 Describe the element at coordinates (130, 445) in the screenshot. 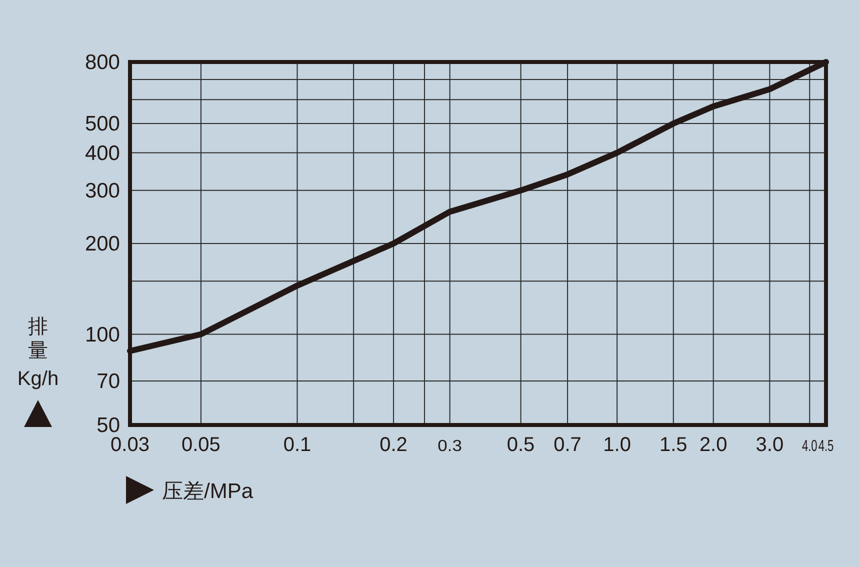

I see `x-tick-label: 0.03` at that location.